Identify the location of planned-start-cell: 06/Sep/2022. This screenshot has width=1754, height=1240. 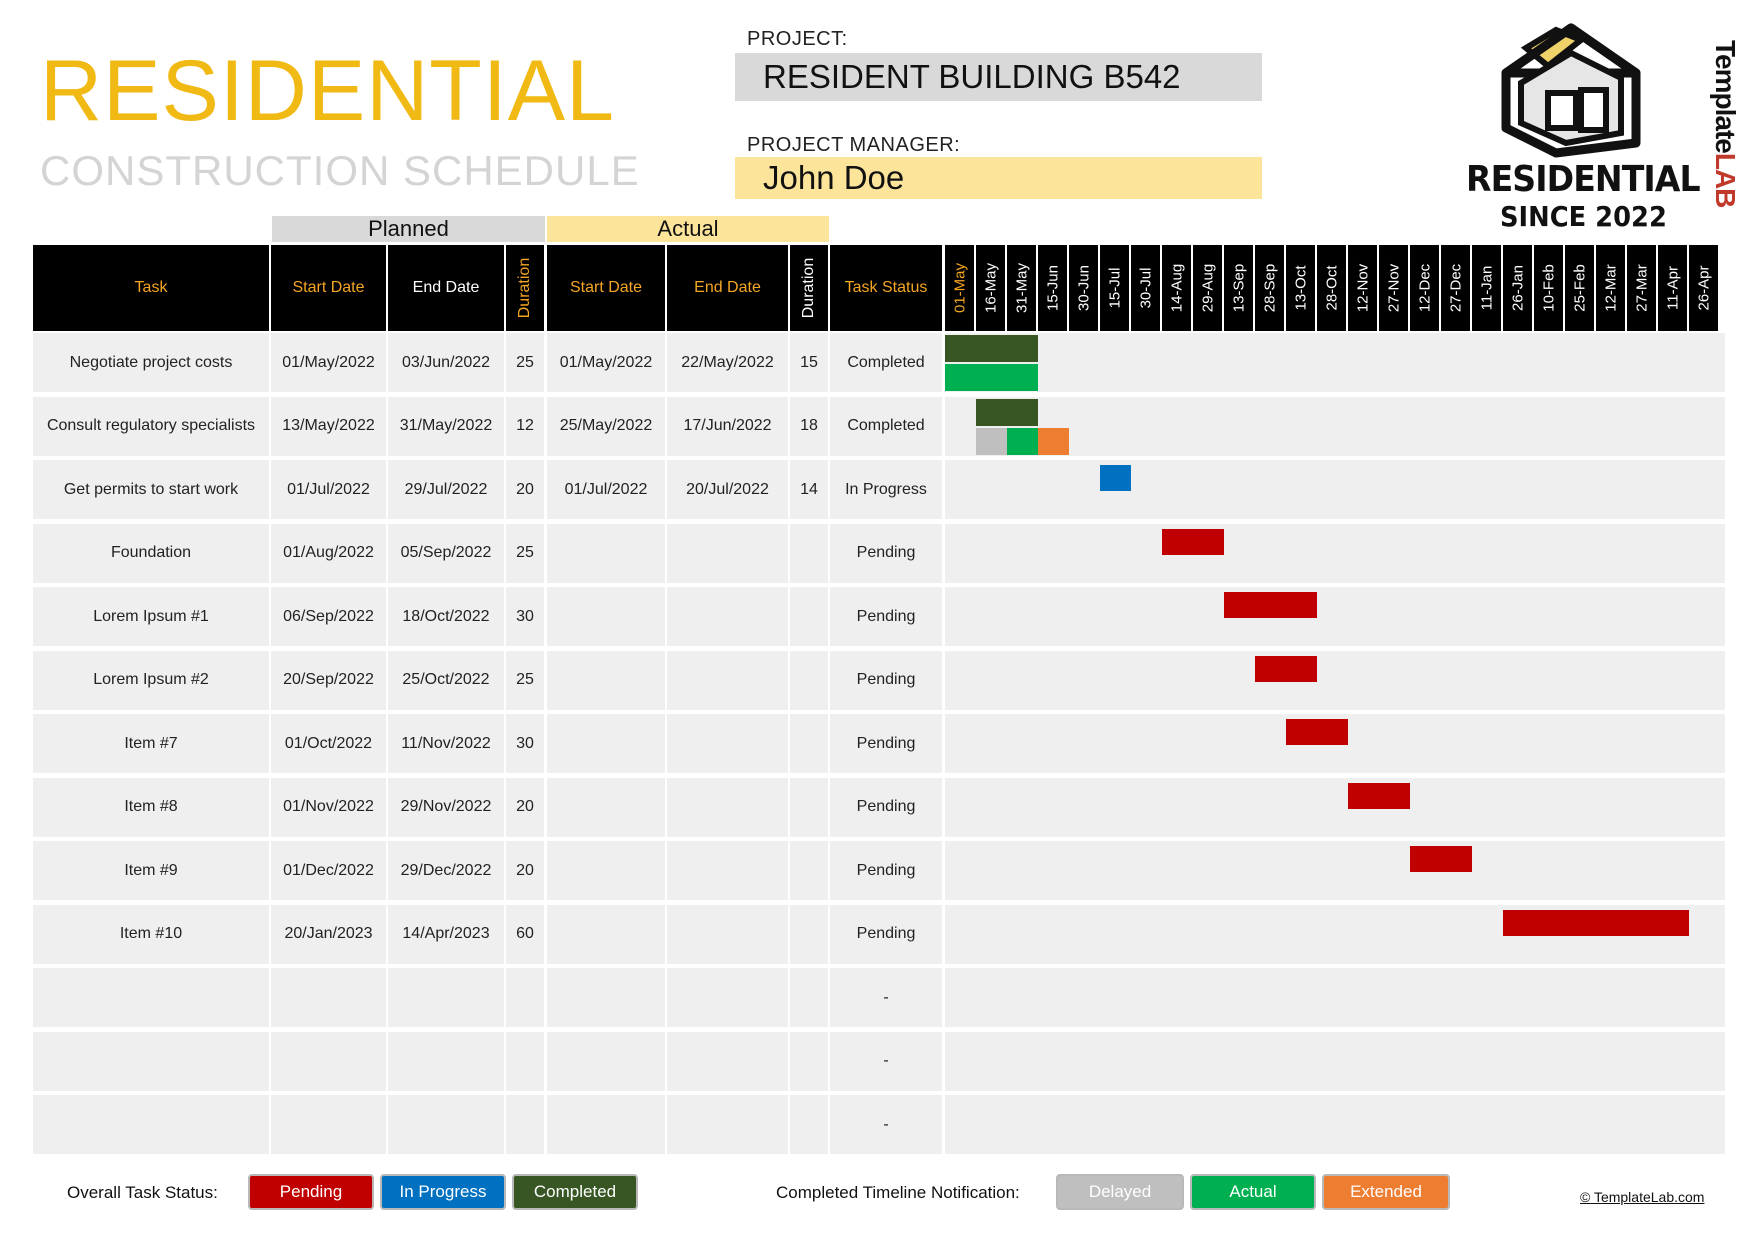
(328, 616).